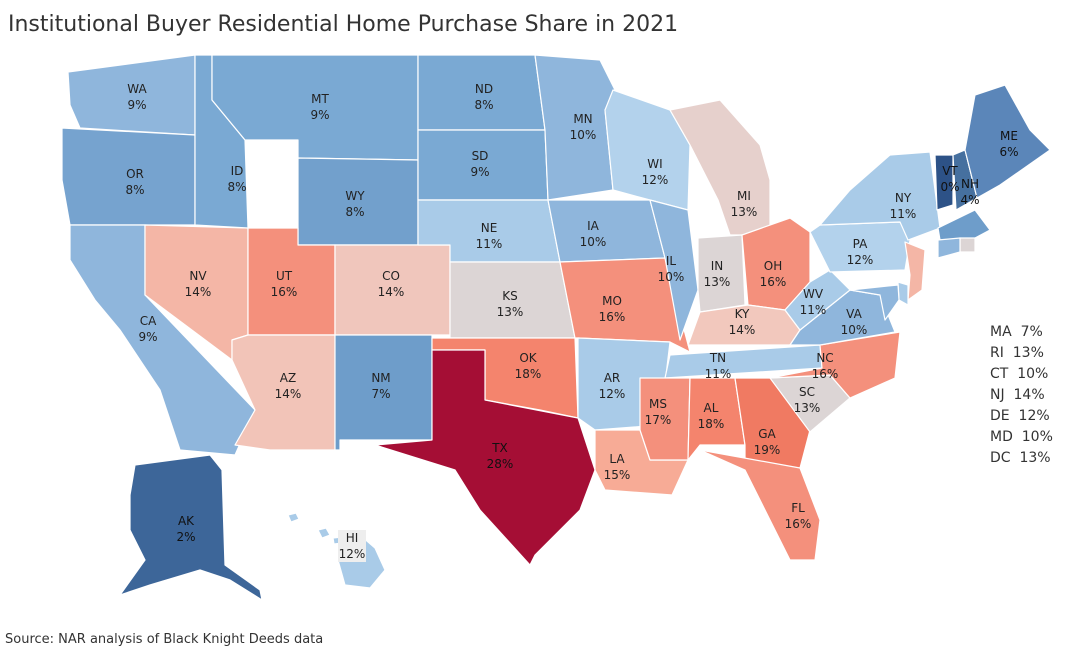 This screenshot has height=652, width=1080. Describe the element at coordinates (835, 365) in the screenshot. I see `state-shape-nc` at that location.